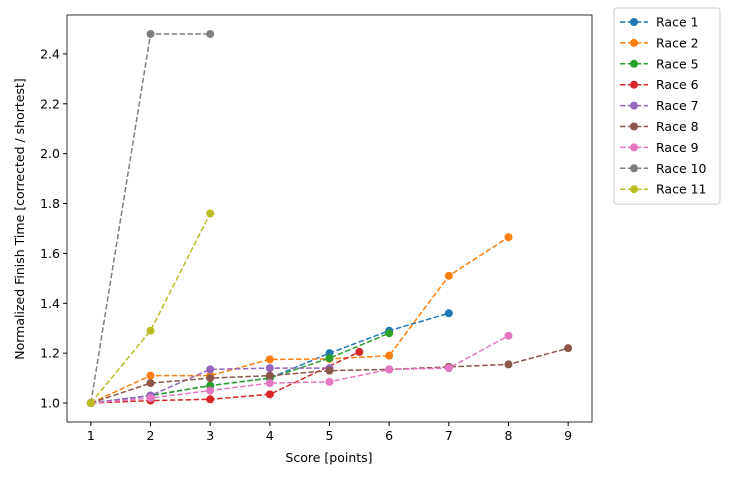 The height and width of the screenshot is (484, 736). I want to click on x-tick-label: 6, so click(389, 435).